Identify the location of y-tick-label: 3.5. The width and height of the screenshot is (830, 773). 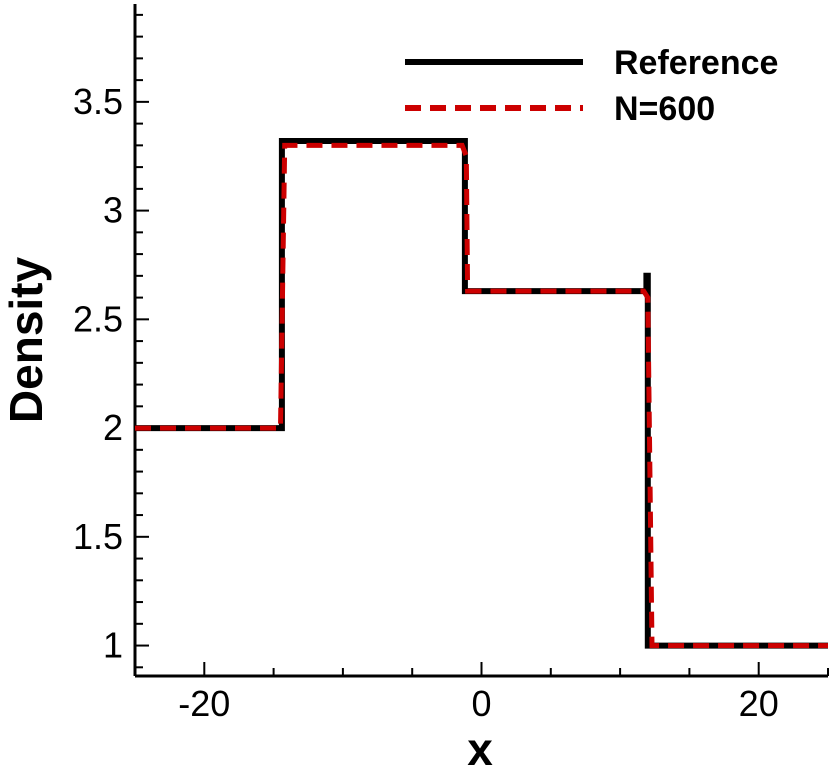
(98, 101).